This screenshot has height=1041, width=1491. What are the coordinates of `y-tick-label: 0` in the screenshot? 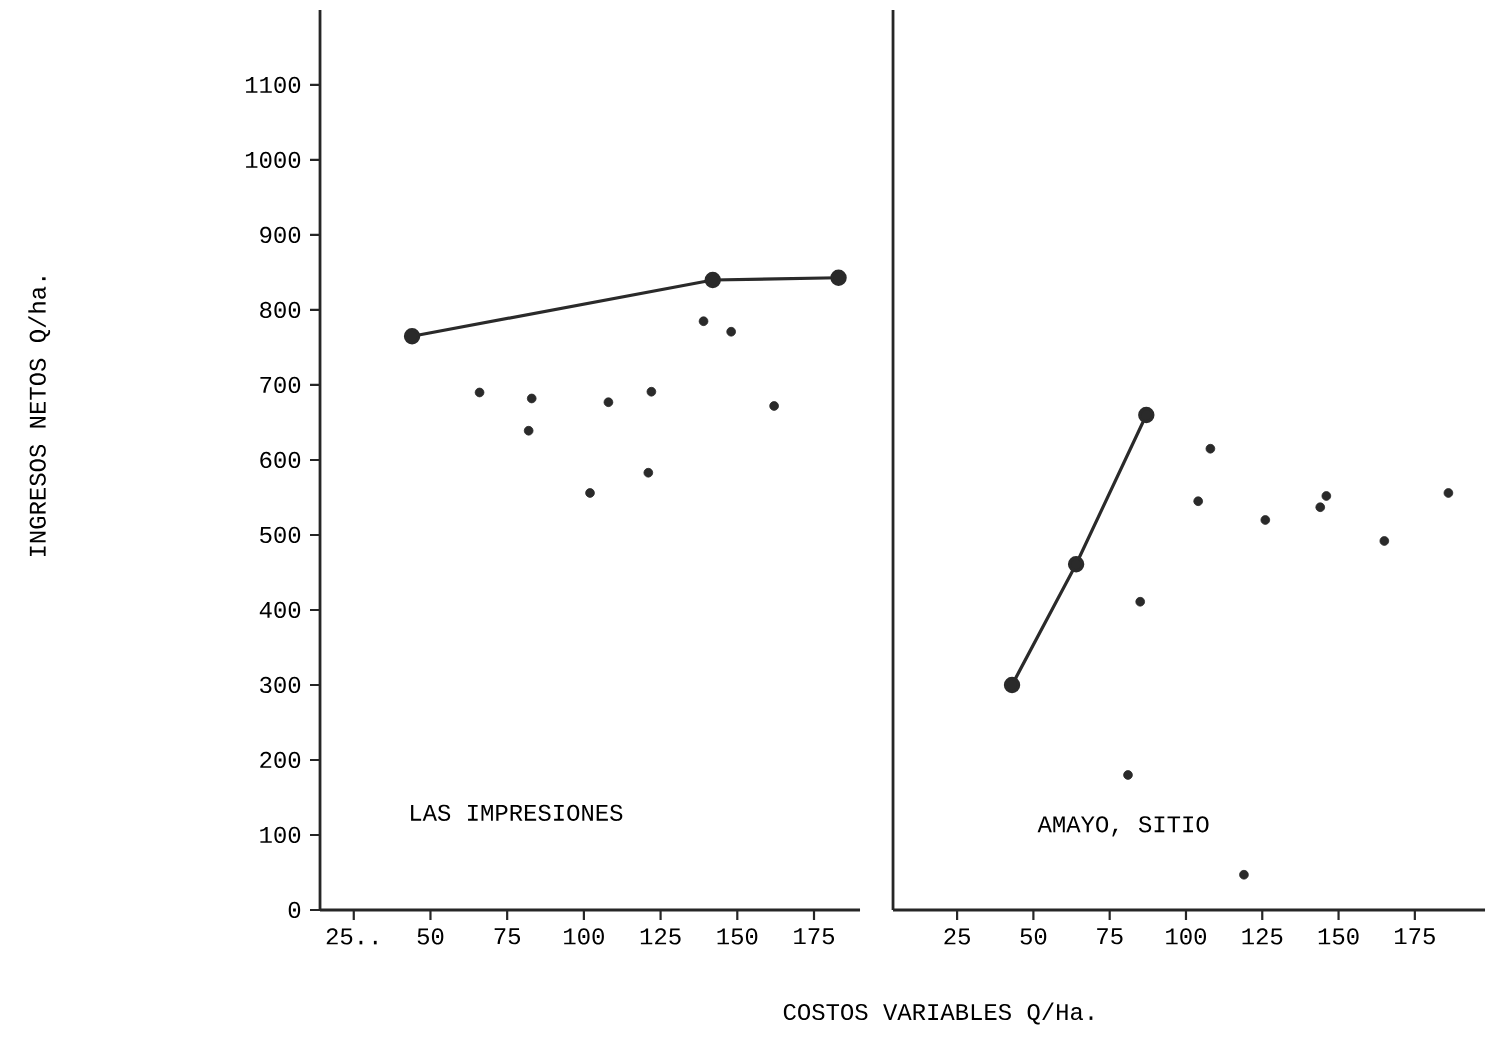 It's located at (294, 910).